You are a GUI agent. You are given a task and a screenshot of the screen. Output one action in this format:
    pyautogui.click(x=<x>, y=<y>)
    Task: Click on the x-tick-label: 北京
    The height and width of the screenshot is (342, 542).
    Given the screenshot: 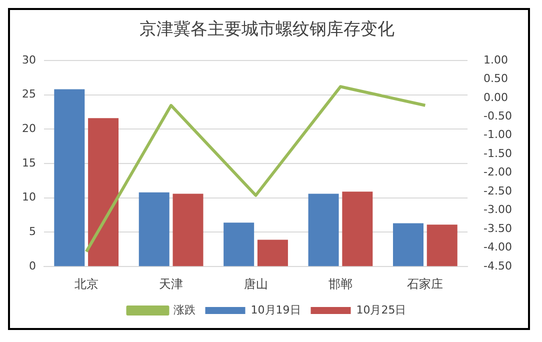 What is the action you would take?
    pyautogui.click(x=86, y=283)
    